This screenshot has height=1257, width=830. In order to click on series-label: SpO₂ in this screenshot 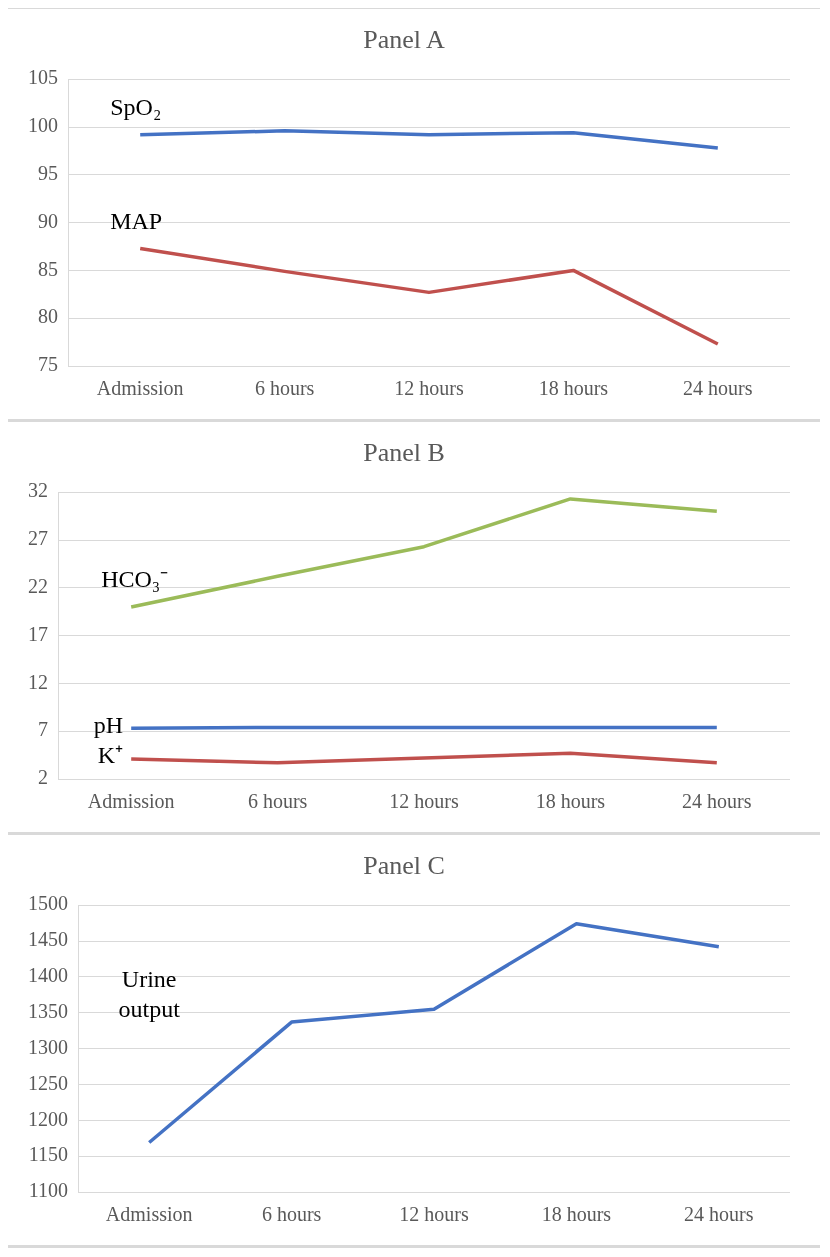, I will do `click(136, 106)`.